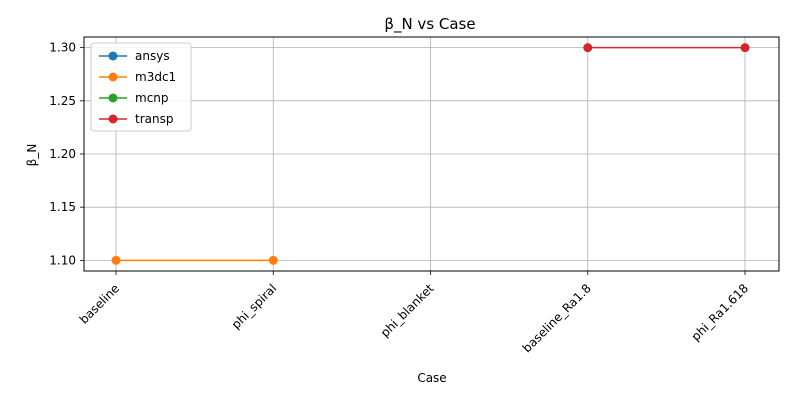 The width and height of the screenshot is (800, 404). I want to click on series-m3dc1, so click(194, 260).